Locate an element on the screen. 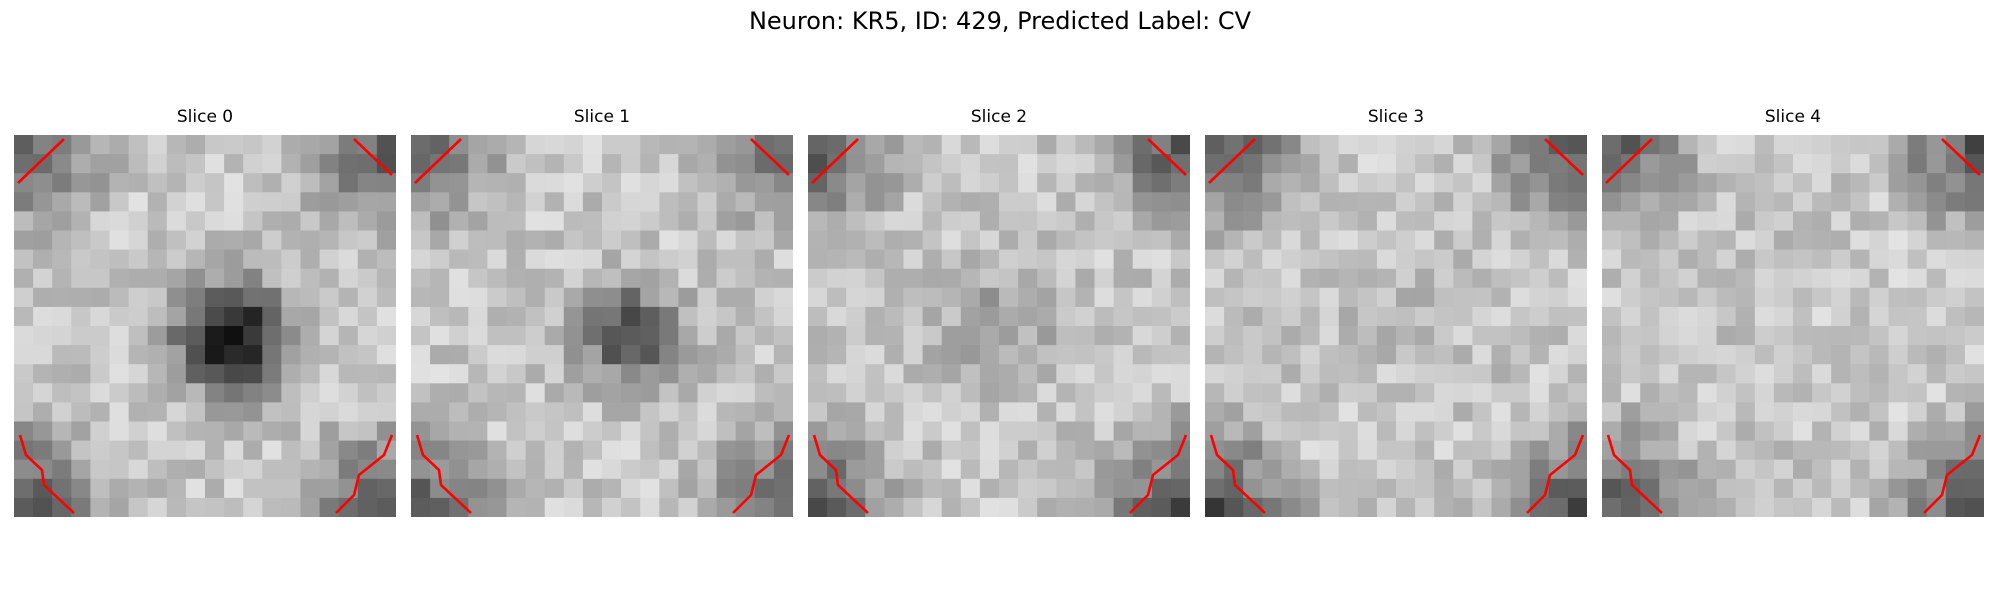  slice-panel-2: Slice 2 is located at coordinates (999, 312).